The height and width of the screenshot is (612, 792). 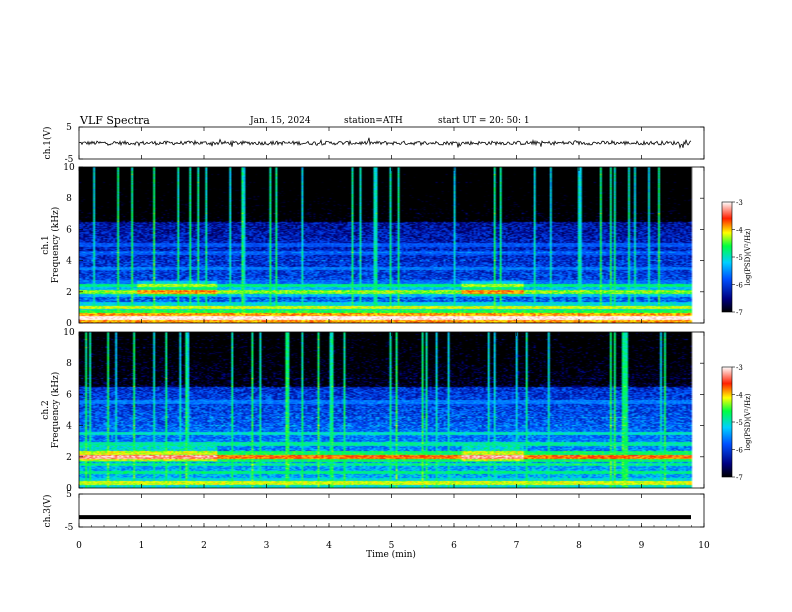 I want to click on time-axis-tick-label: 5, so click(x=392, y=546).